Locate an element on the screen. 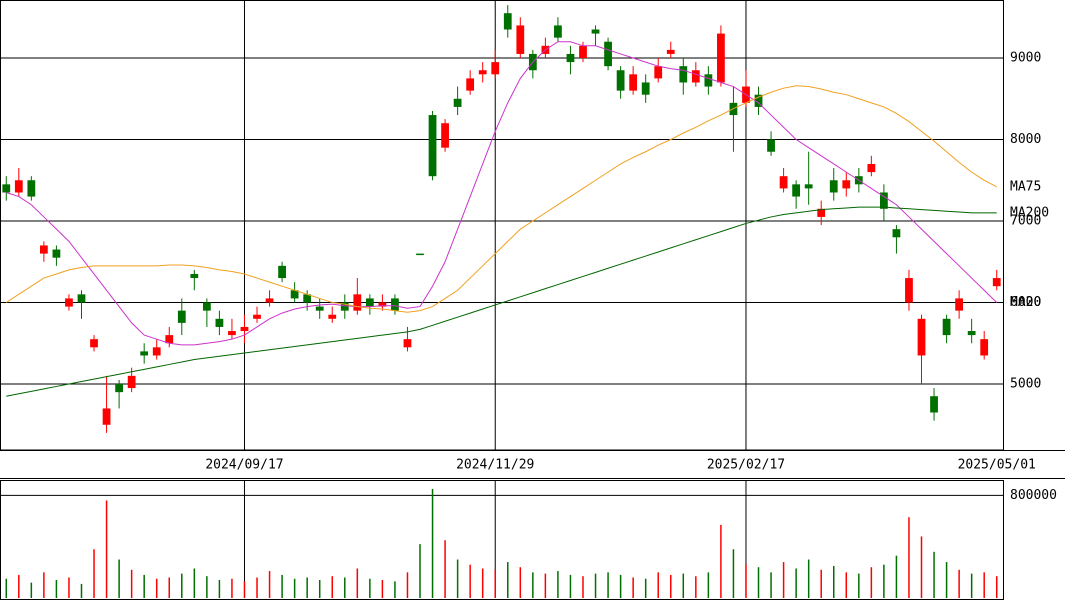  x-tick-label: 2025/05/01 is located at coordinates (997, 465).